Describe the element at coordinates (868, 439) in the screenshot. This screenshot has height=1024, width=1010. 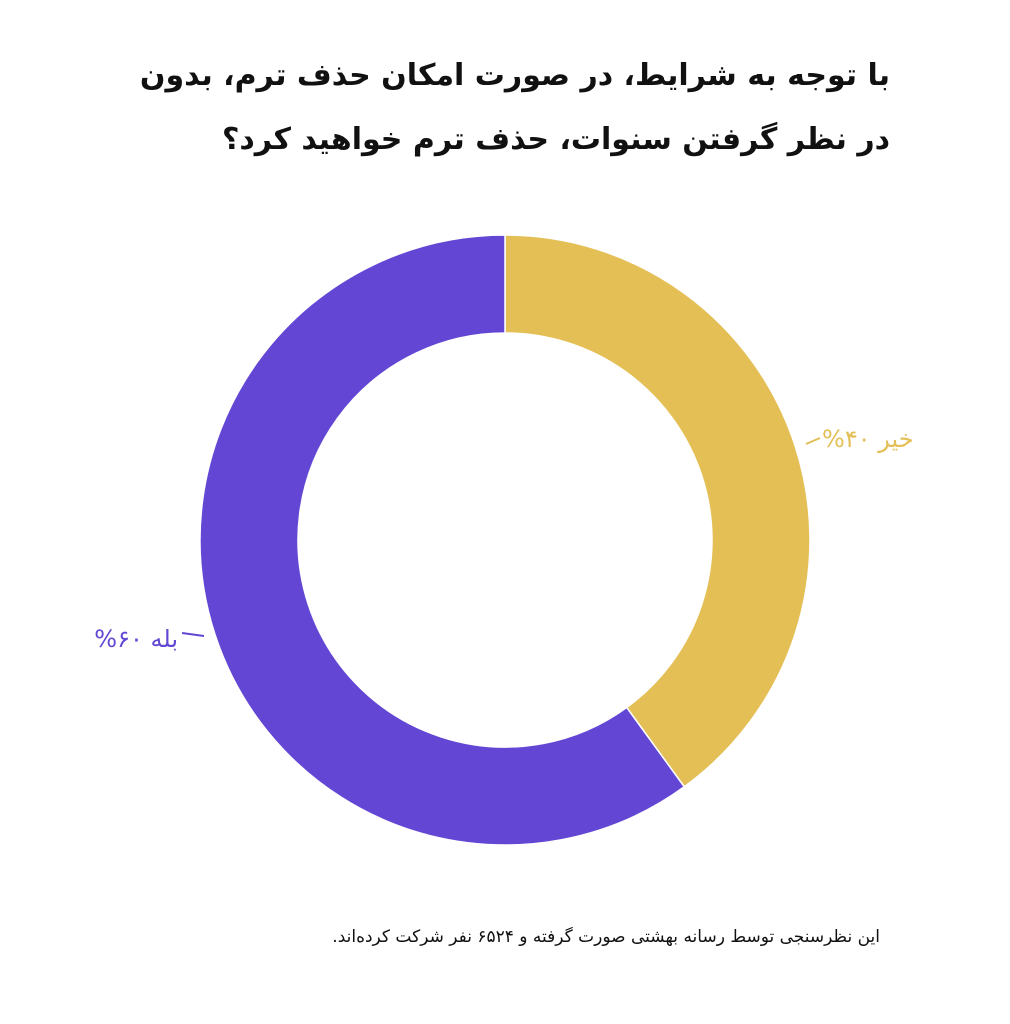
I see `slice-label-no: خیر ۴۰%` at that location.